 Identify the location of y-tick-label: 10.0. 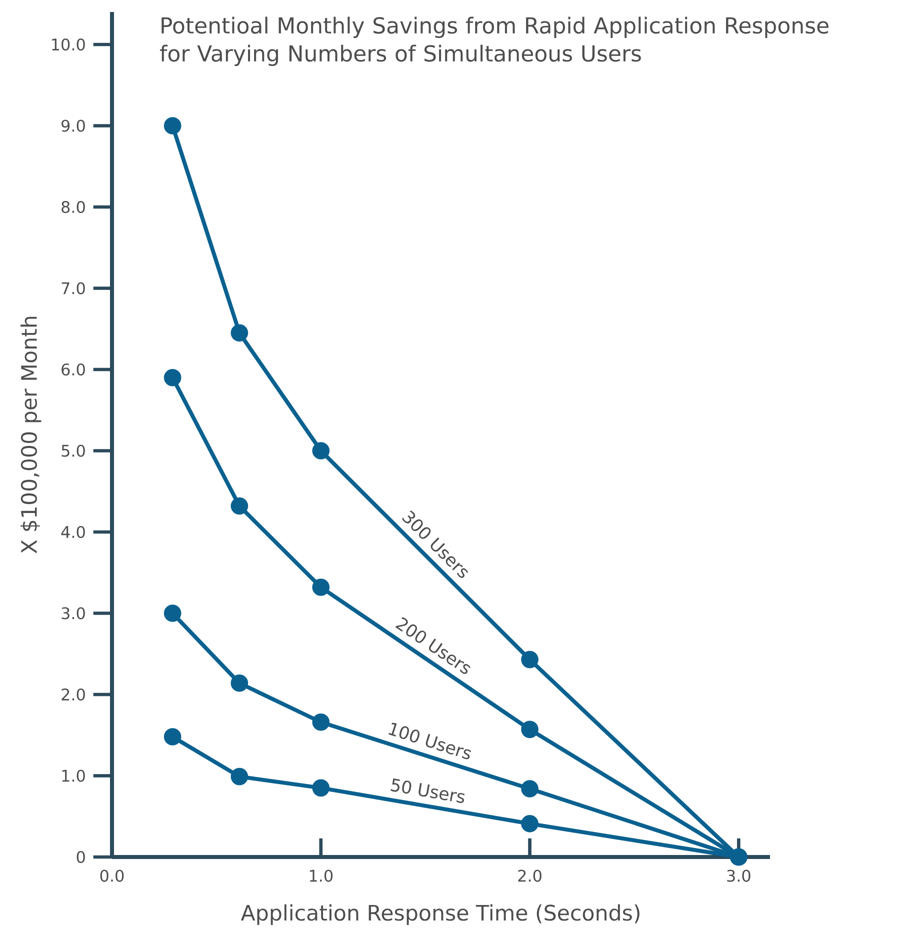
(68, 44).